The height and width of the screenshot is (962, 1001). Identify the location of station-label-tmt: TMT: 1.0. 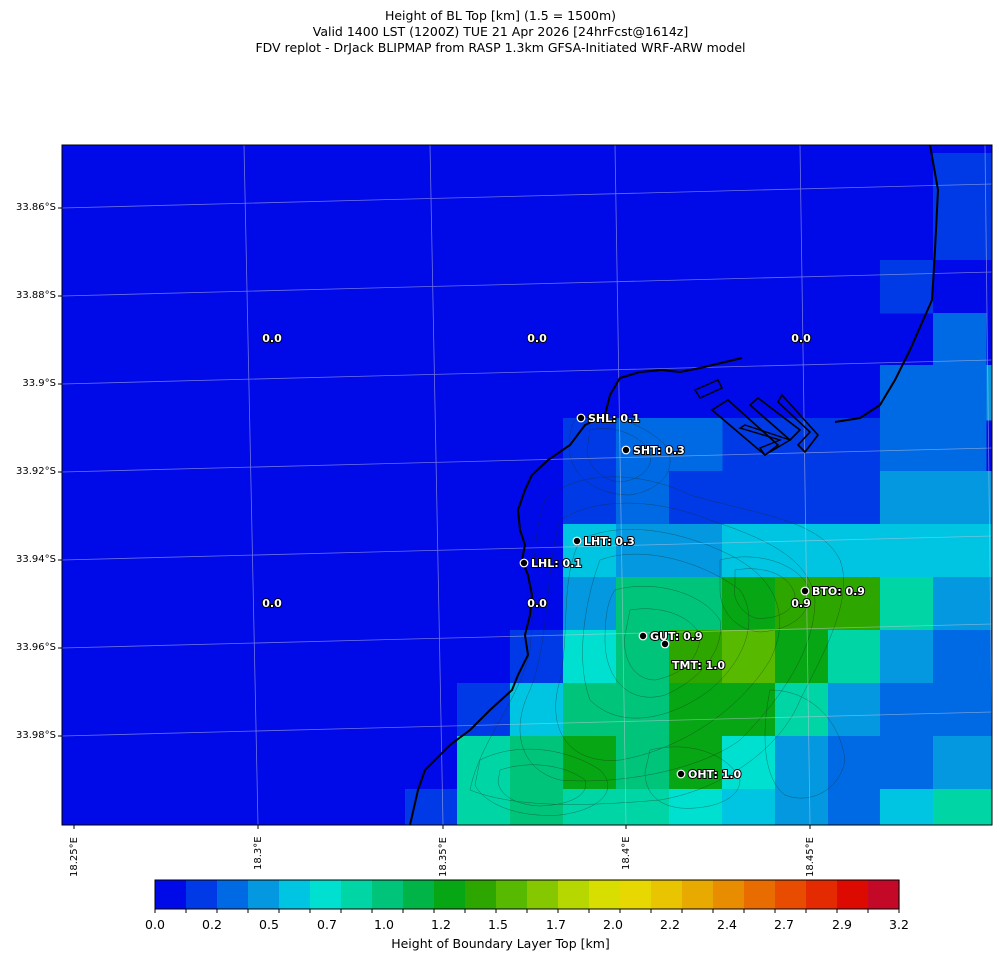
(698, 665).